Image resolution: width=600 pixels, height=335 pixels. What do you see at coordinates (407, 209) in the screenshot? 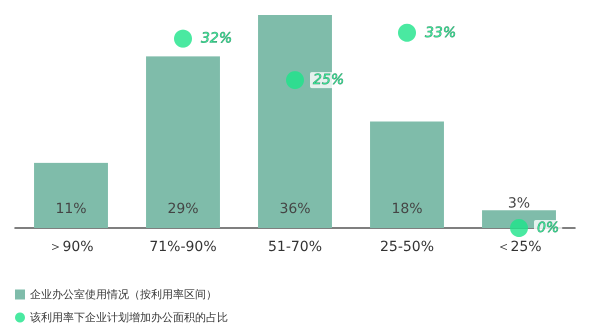
I see `data-label: 18%` at bounding box center [407, 209].